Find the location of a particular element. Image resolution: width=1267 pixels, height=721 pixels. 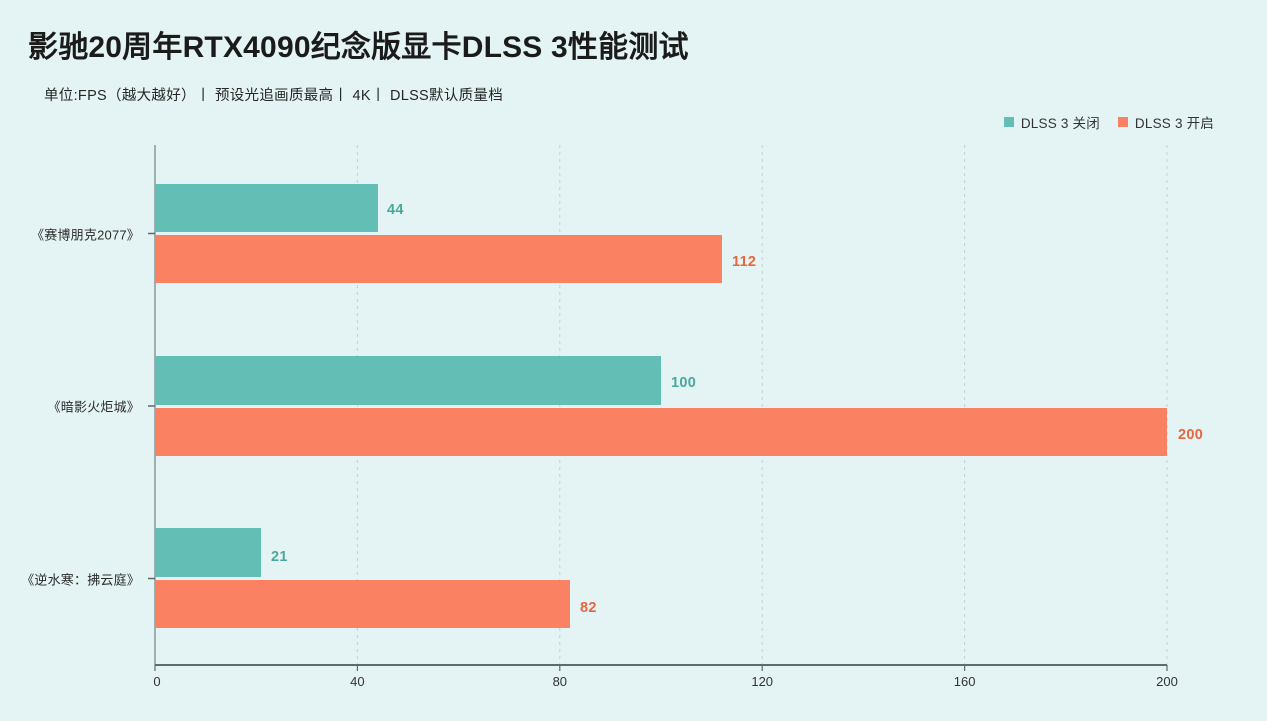

legend-item-dlss-off: DLSS 3 关闭 is located at coordinates (1051, 122).